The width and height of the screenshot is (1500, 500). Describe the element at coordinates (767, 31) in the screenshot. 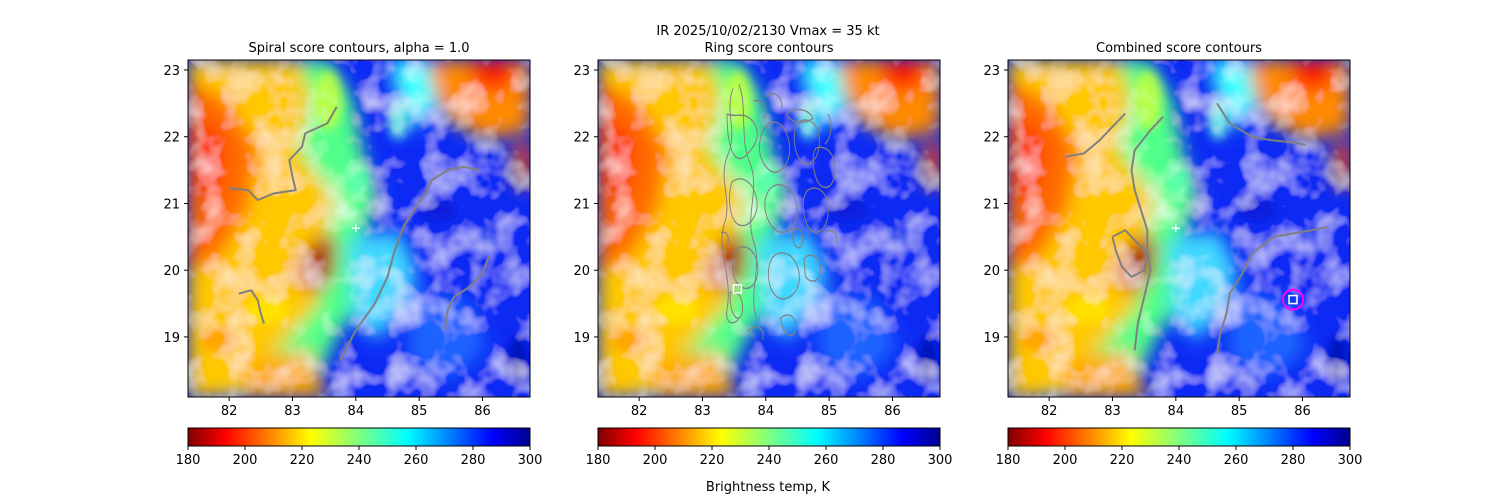

I see `figure-suptitle: IR 2025/10/02/2130 Vmax = 35 kt` at that location.